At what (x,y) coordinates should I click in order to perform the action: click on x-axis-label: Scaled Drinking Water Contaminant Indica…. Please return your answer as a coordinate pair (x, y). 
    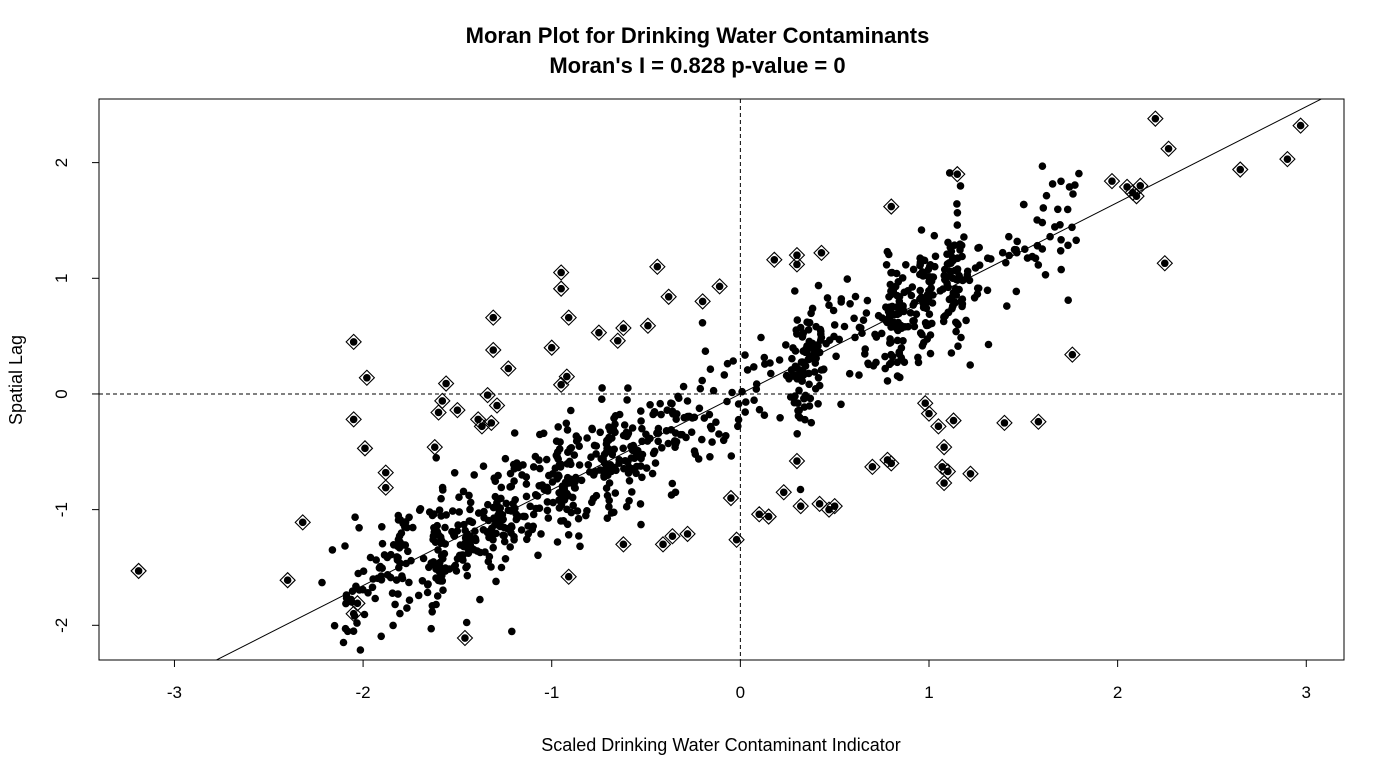
    Looking at the image, I should click on (721, 745).